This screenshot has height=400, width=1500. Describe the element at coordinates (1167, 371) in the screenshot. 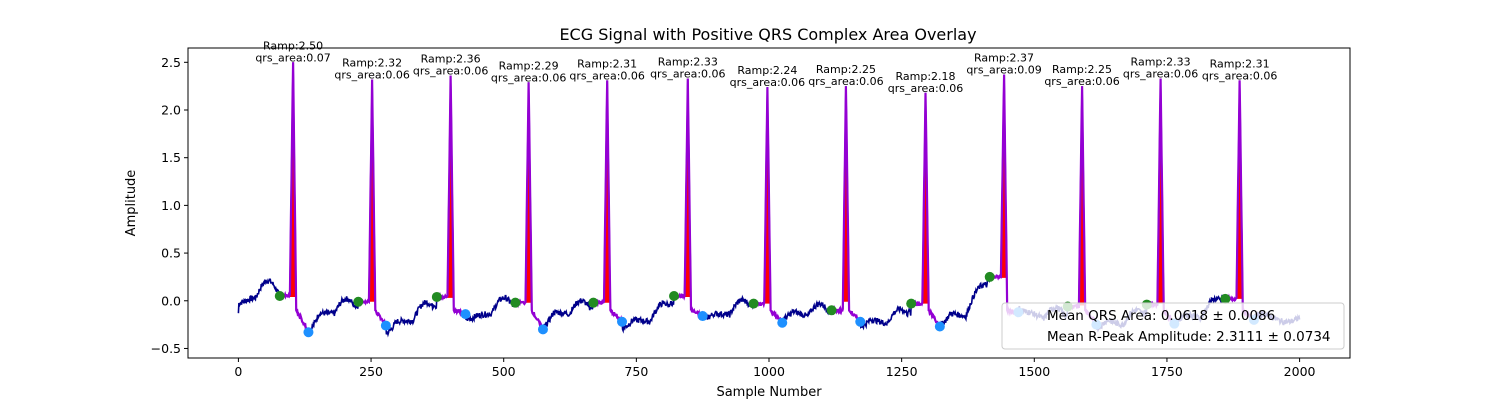

I see `x-tick-label: 1750` at that location.